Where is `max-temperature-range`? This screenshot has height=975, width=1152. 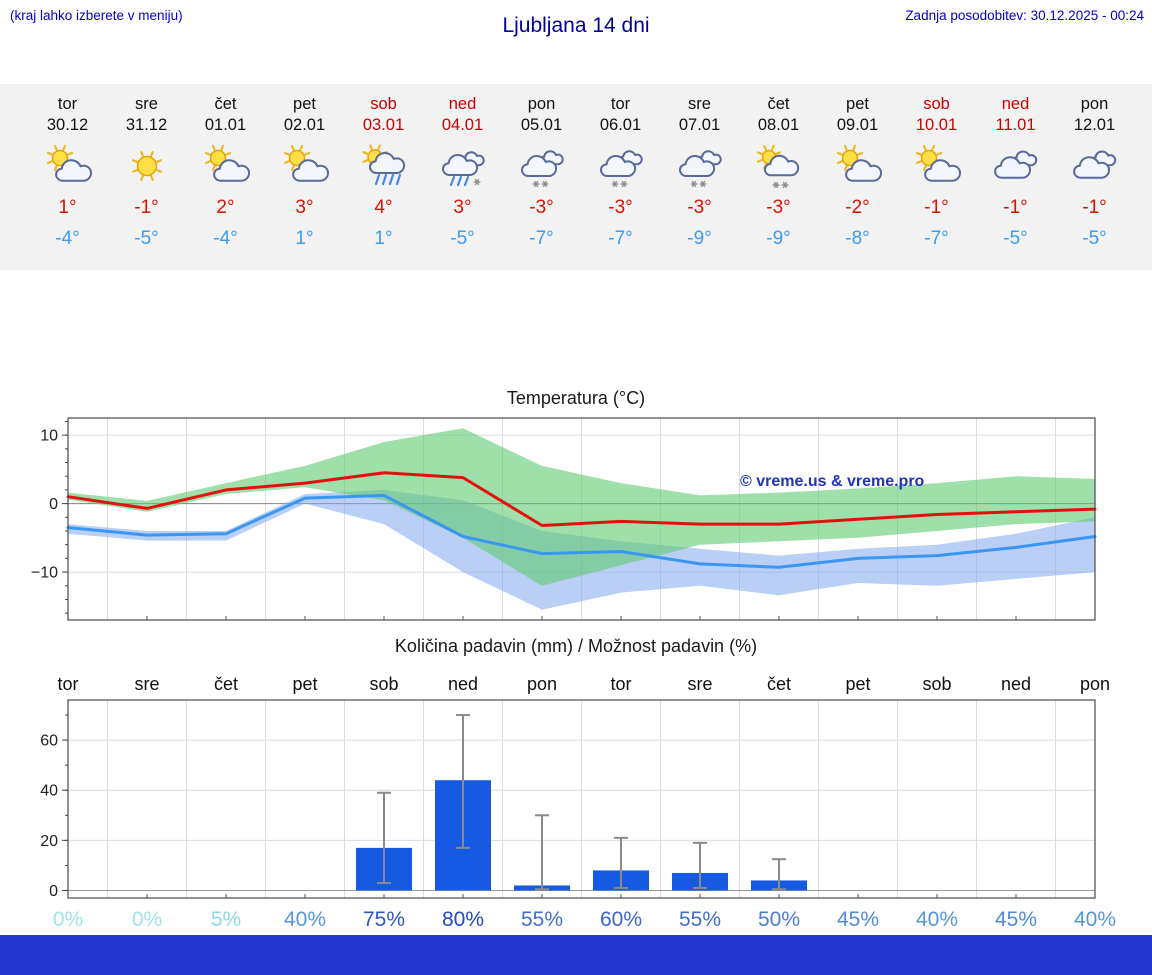
max-temperature-range is located at coordinates (581, 507).